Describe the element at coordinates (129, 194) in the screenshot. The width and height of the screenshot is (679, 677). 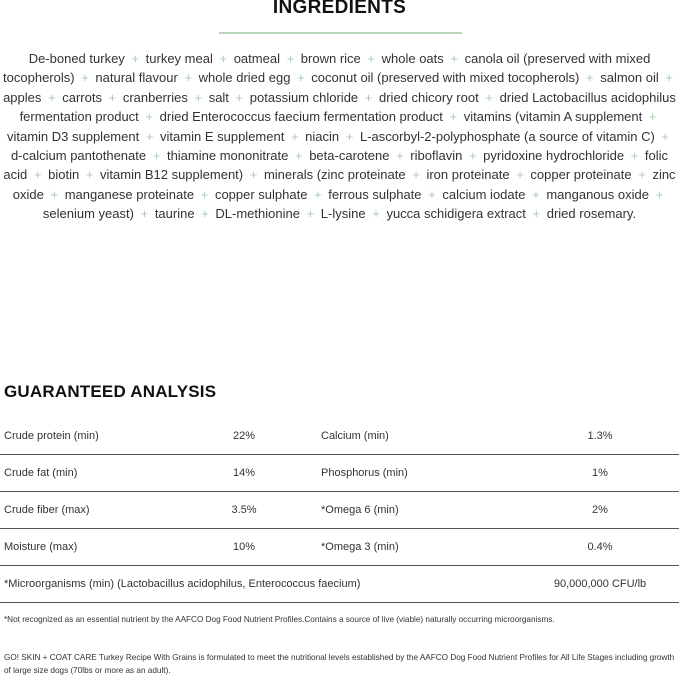
I see `ingredient-item: manganese proteinate` at that location.